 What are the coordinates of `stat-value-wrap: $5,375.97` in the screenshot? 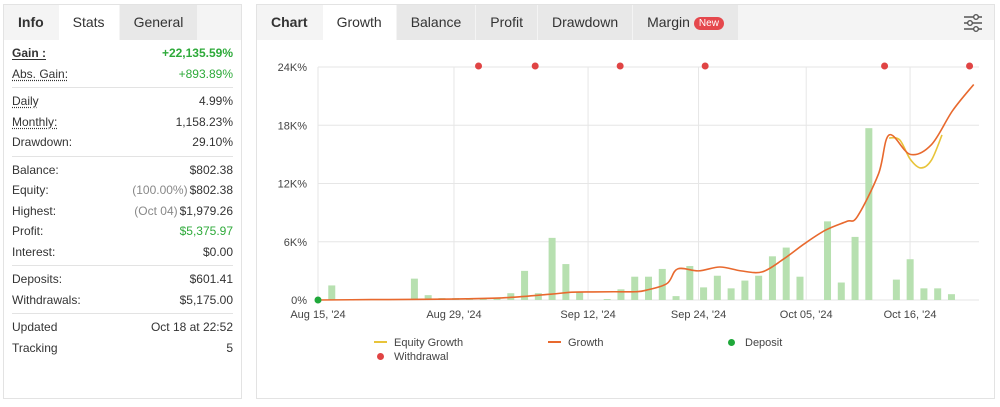 It's located at (206, 231).